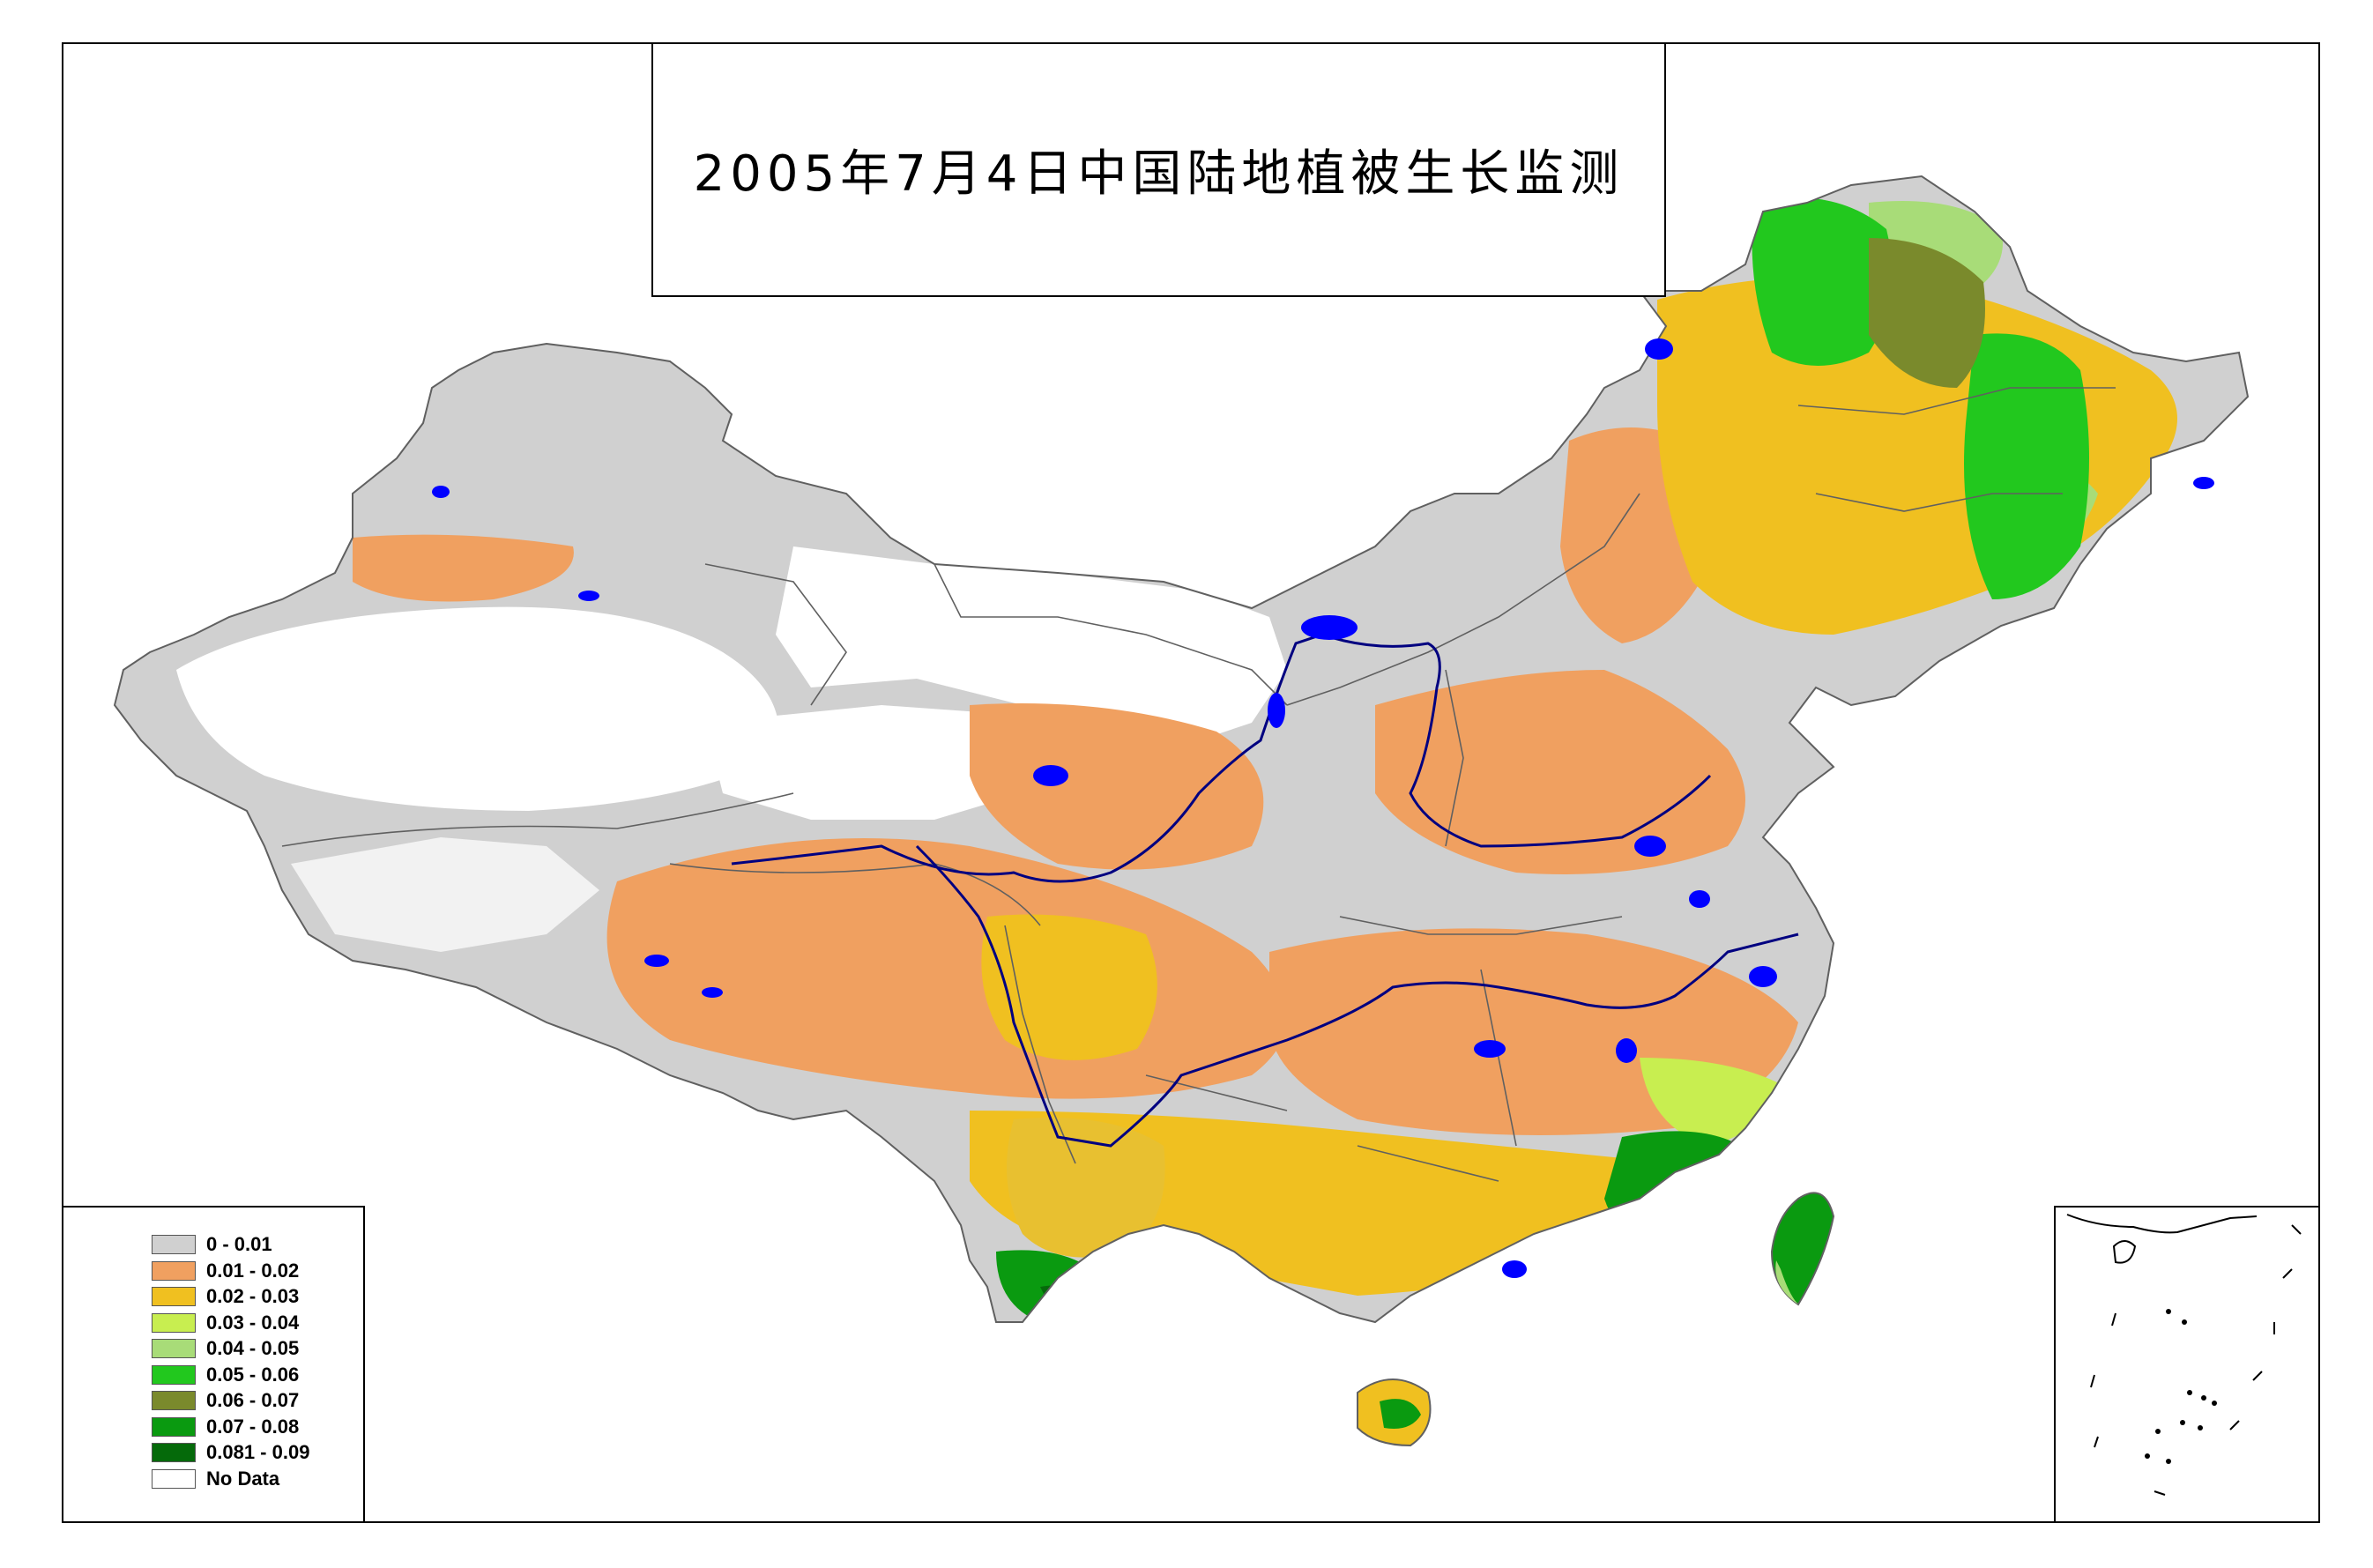 This screenshot has width=2373, height=1568. Describe the element at coordinates (2026, 466) in the screenshot. I see `green-changbai` at that location.